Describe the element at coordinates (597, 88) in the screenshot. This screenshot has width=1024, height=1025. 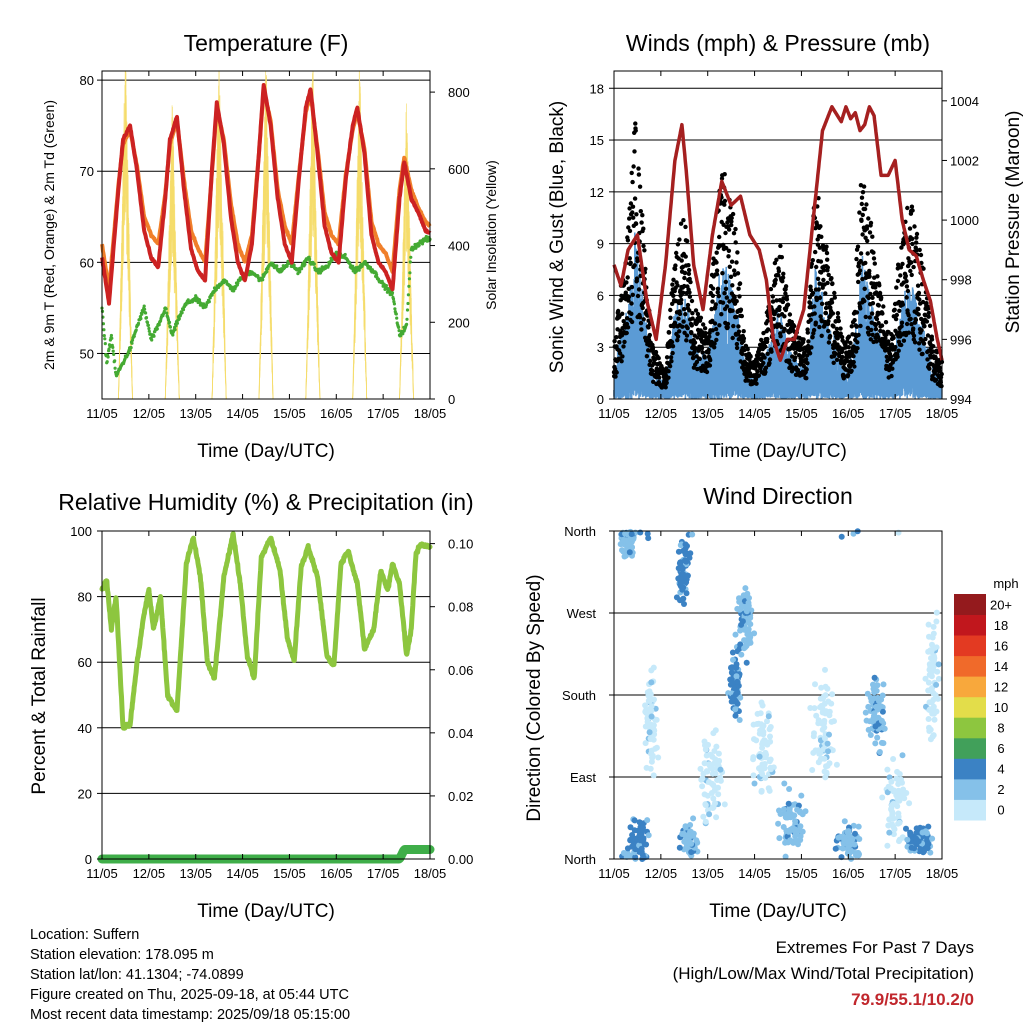
I see `y-tick-label: 18` at that location.